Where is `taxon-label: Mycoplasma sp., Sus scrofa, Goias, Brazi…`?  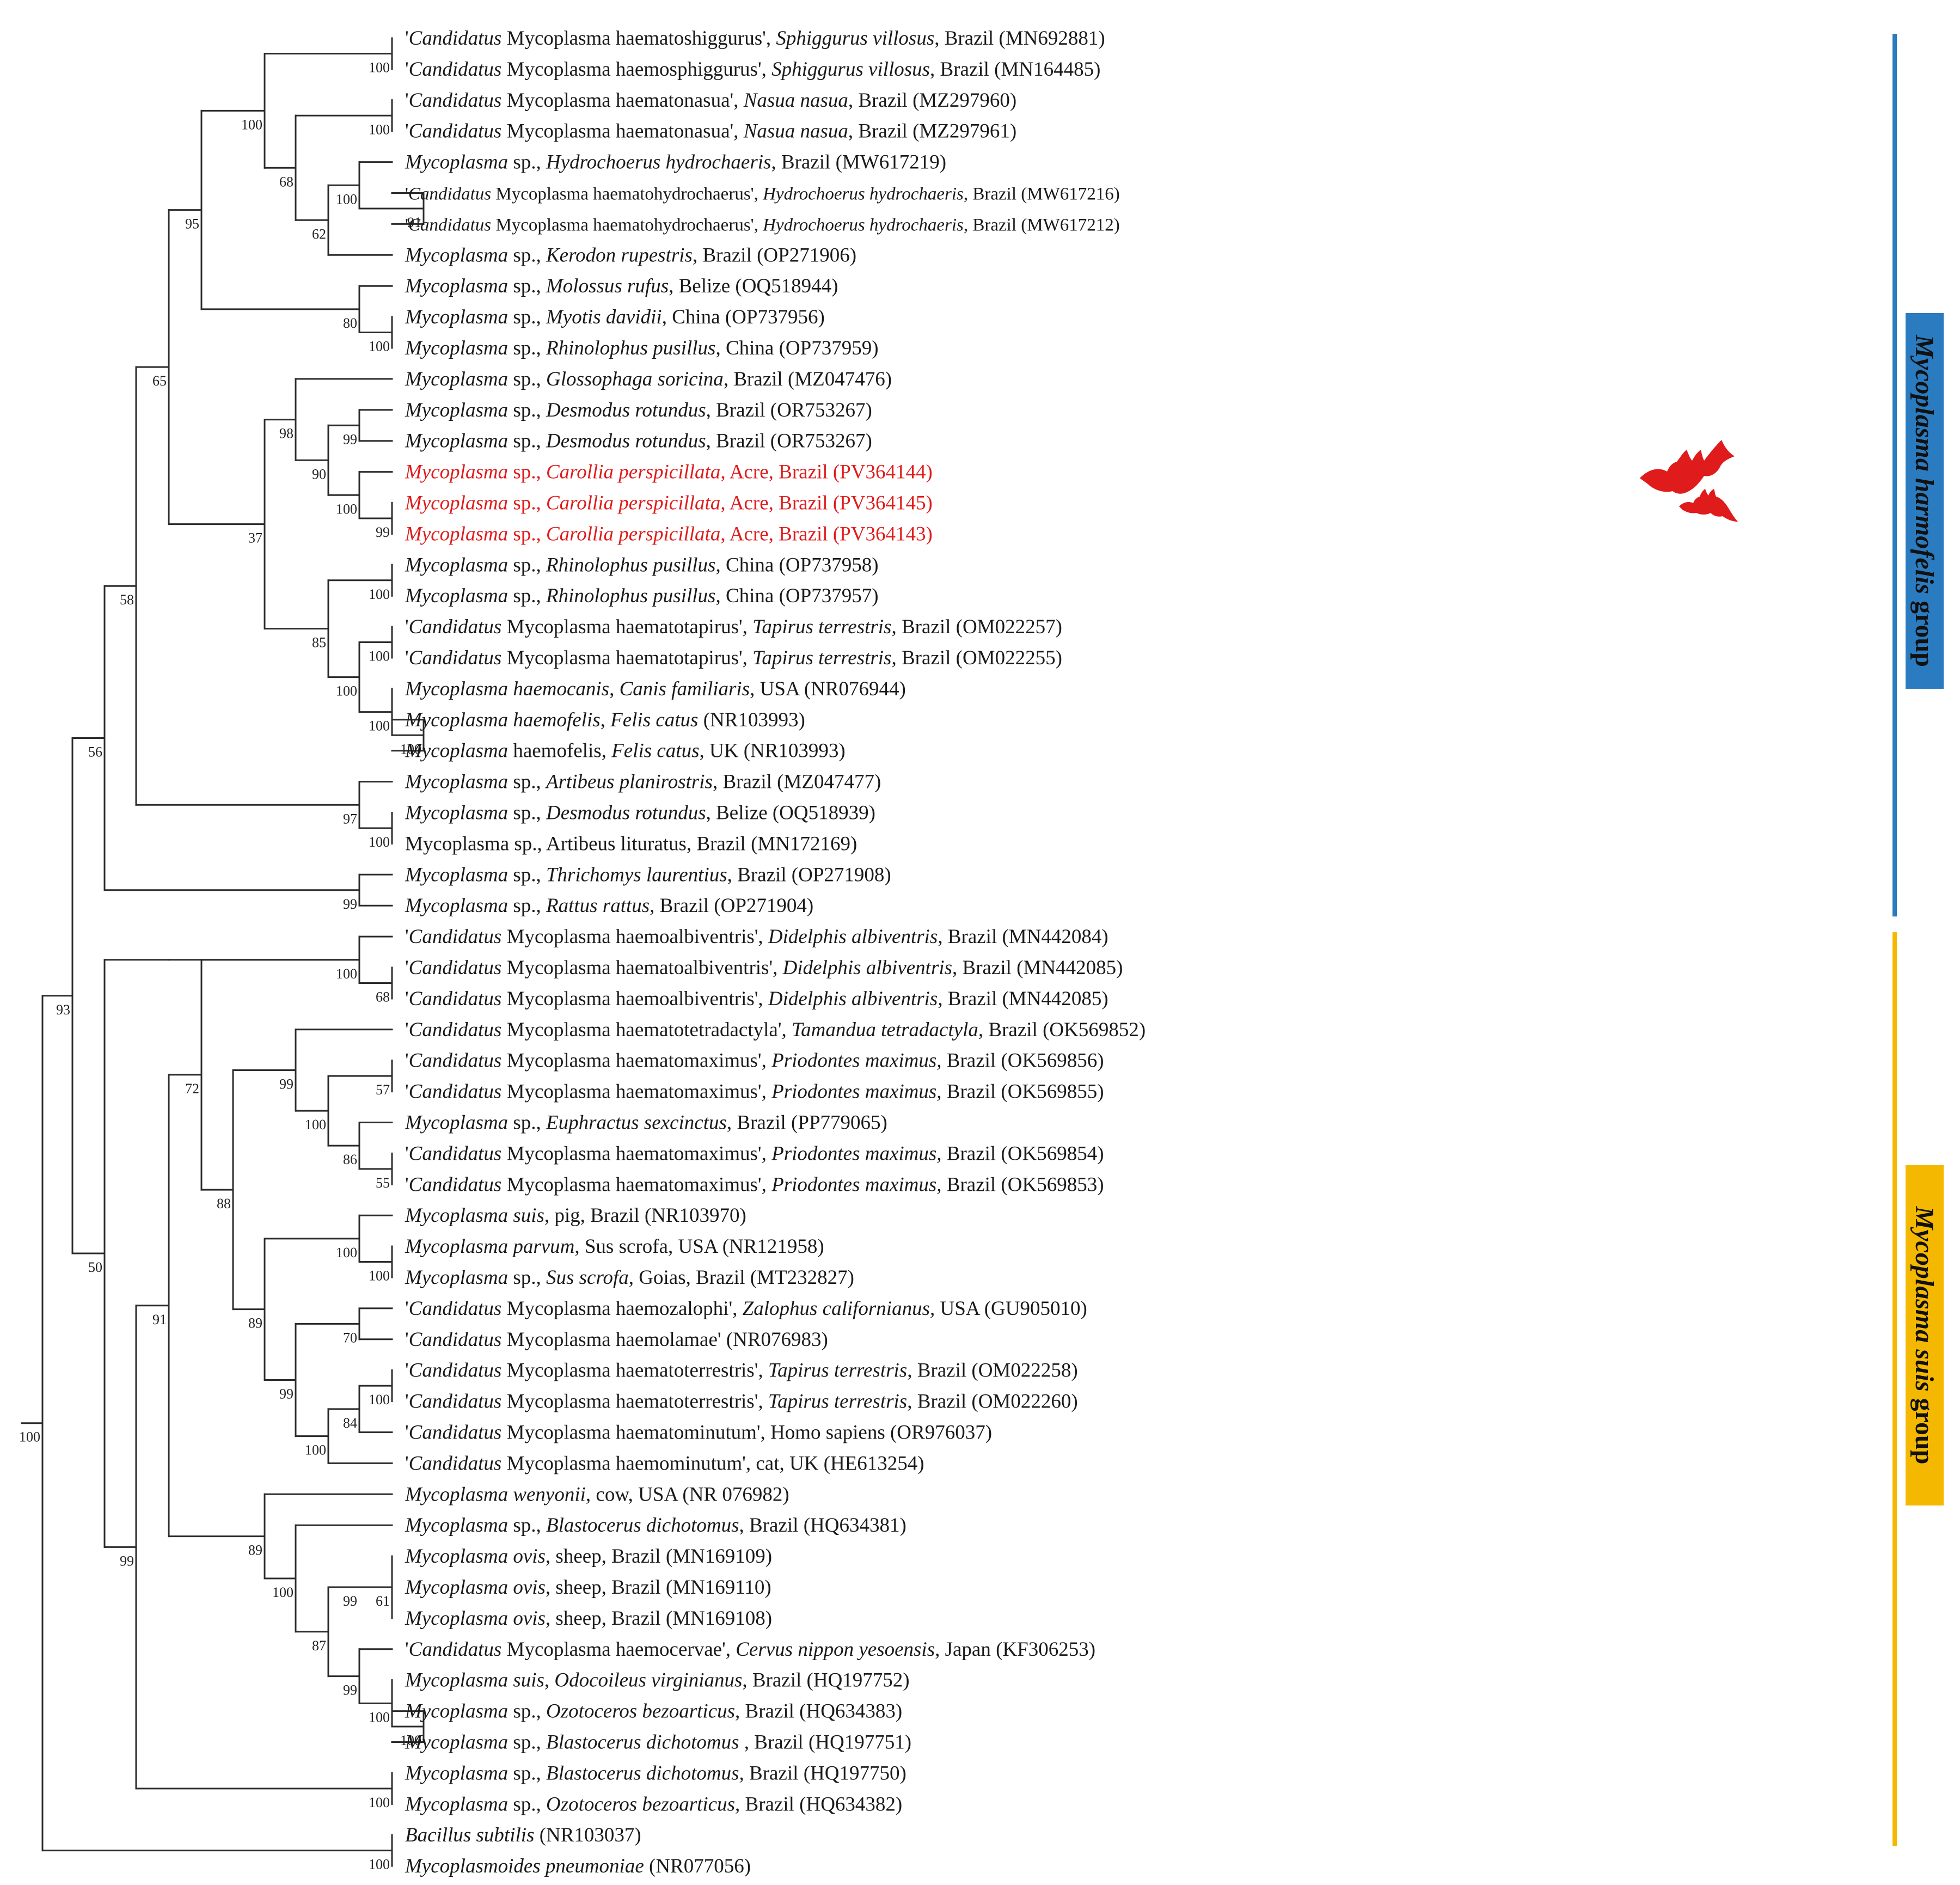 taxon-label: Mycoplasma sp., Sus scrofa, Goias, Brazi… is located at coordinates (629, 1277).